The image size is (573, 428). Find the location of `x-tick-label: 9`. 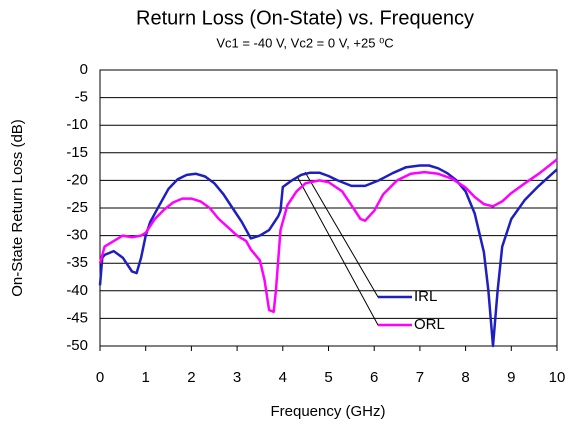

x-tick-label: 9 is located at coordinates (511, 377).